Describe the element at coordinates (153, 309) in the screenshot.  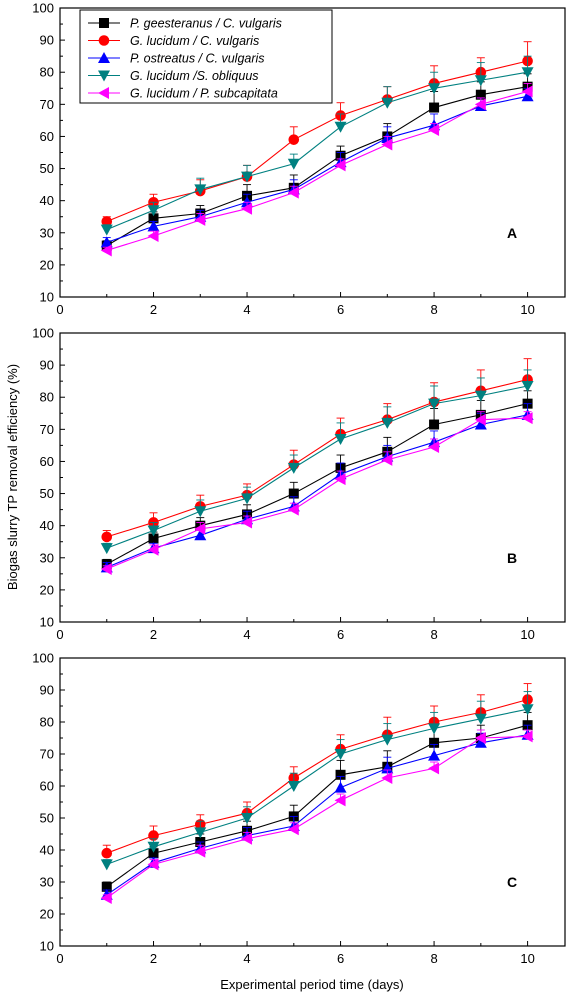
I see `x-tick-label: 2` at that location.